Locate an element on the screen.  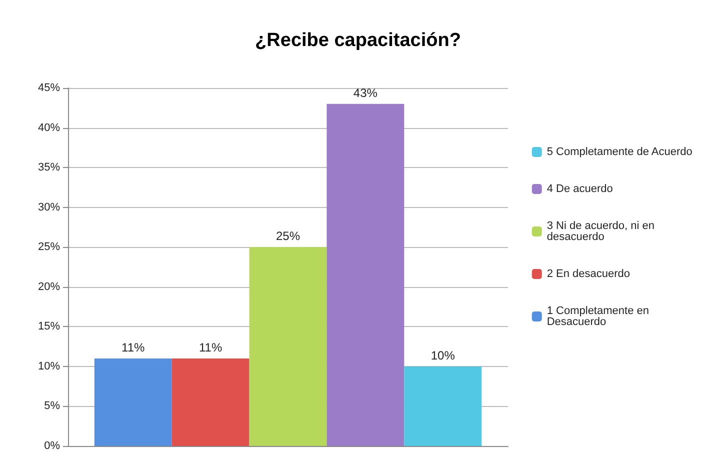
y-tick-label: 45% is located at coordinates (49, 88).